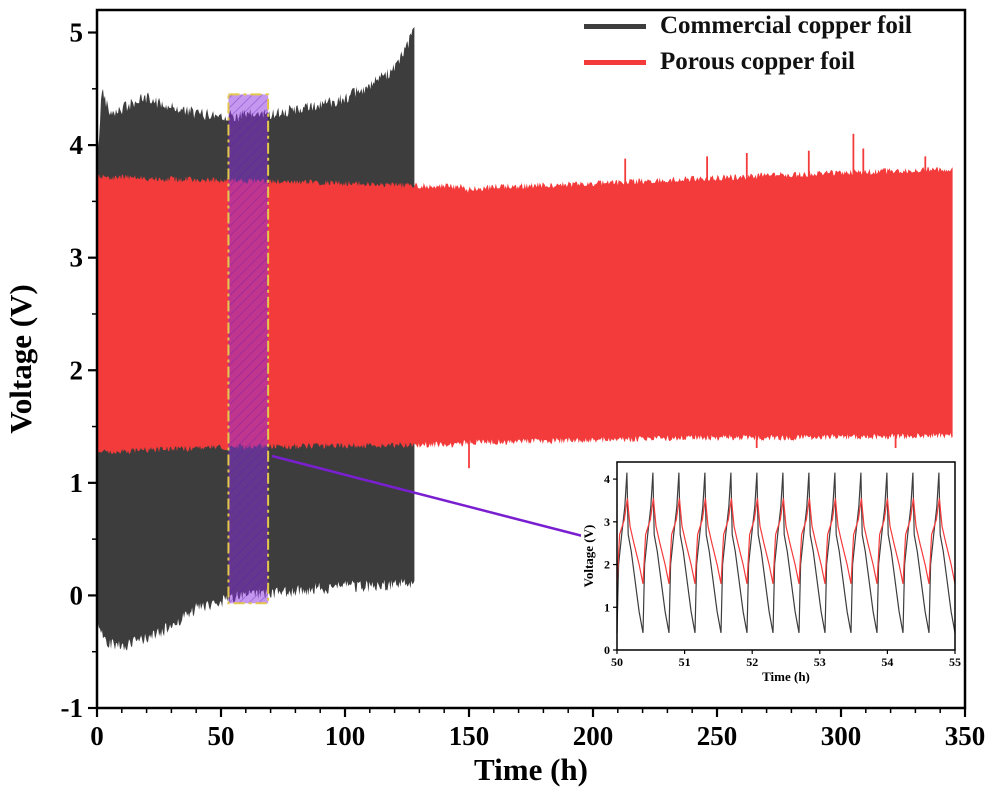 Image resolution: width=1000 pixels, height=802 pixels. I want to click on inset-x-tick-label: 53, so click(820, 662).